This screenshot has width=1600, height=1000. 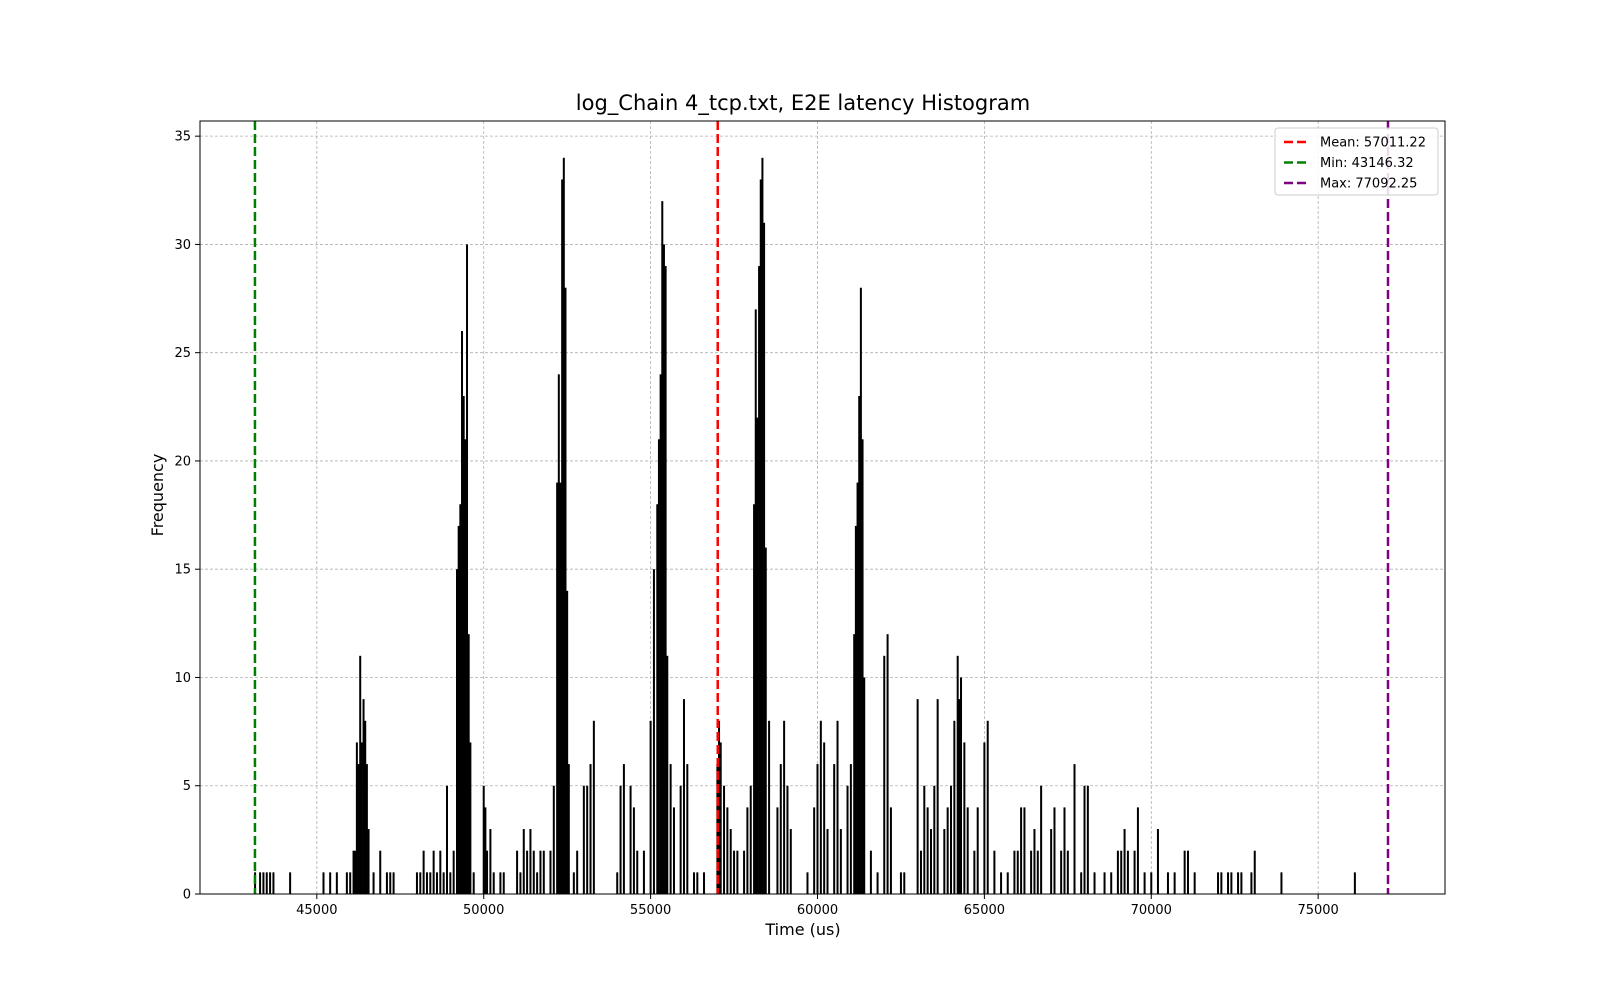 What do you see at coordinates (187, 895) in the screenshot?
I see `y-tick-label: 0` at bounding box center [187, 895].